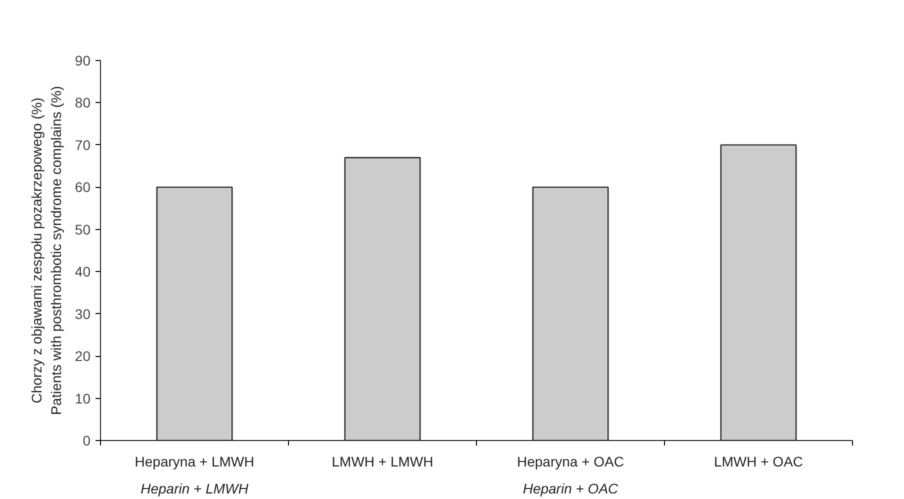 The height and width of the screenshot is (499, 904). I want to click on x-tick-label: LMWH + LMWH, so click(383, 462).